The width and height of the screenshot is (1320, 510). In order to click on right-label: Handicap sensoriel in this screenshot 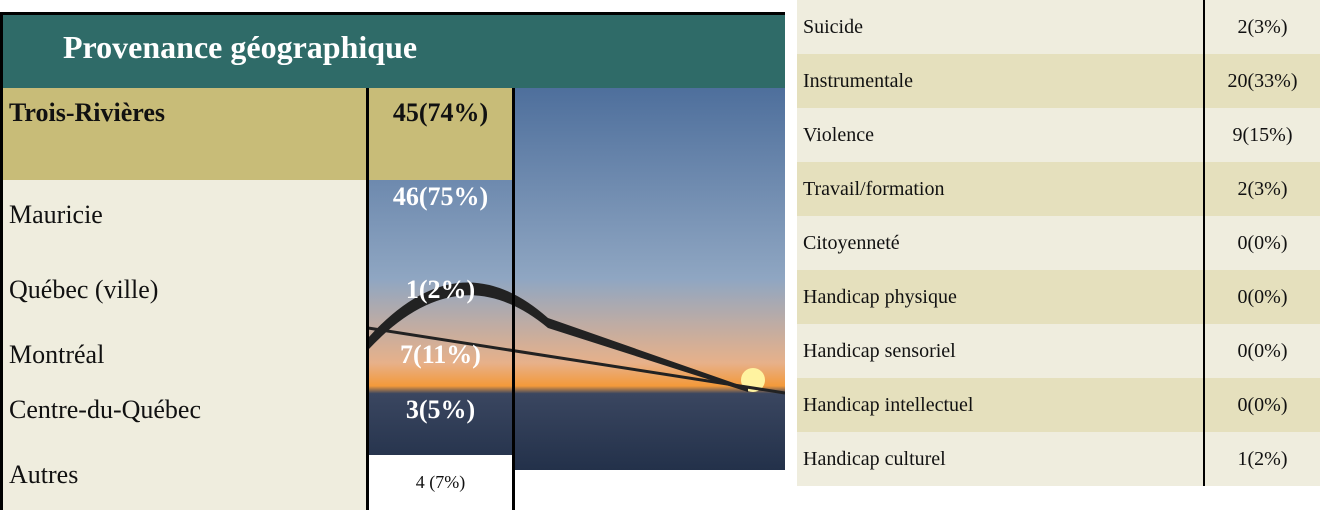, I will do `click(1001, 351)`.